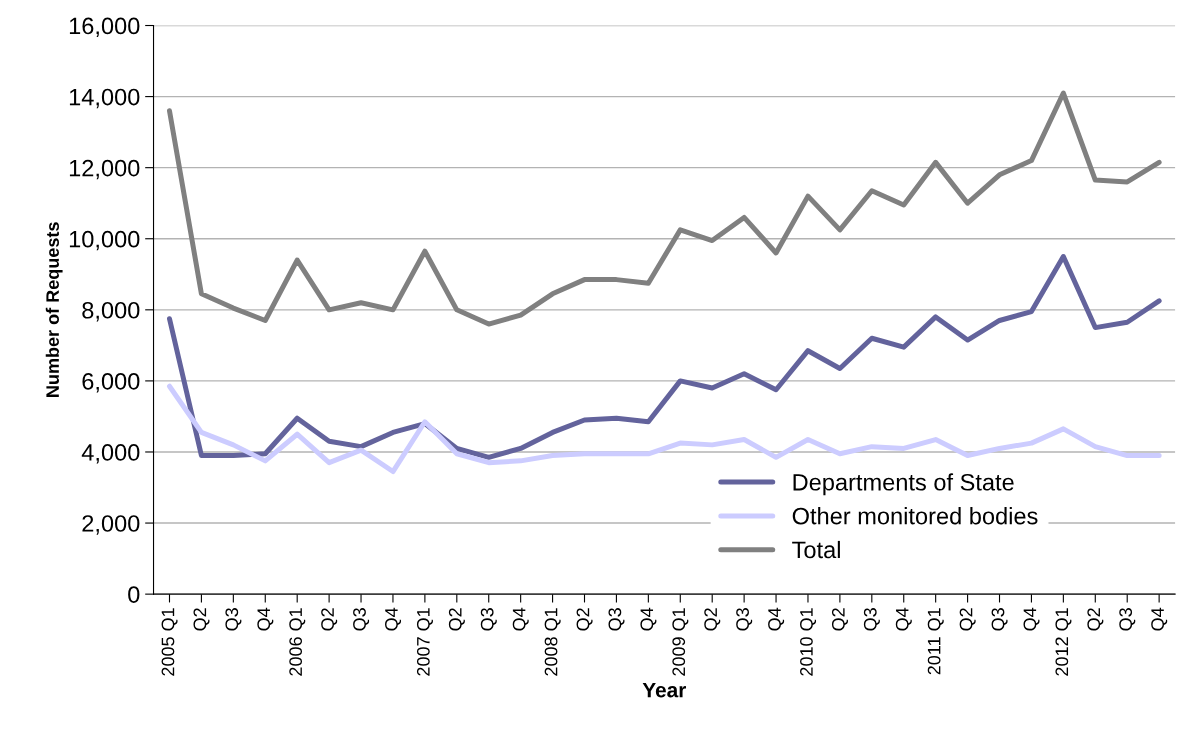 This screenshot has height=729, width=1181. What do you see at coordinates (104, 98) in the screenshot?
I see `y-tick-label: 14,000` at bounding box center [104, 98].